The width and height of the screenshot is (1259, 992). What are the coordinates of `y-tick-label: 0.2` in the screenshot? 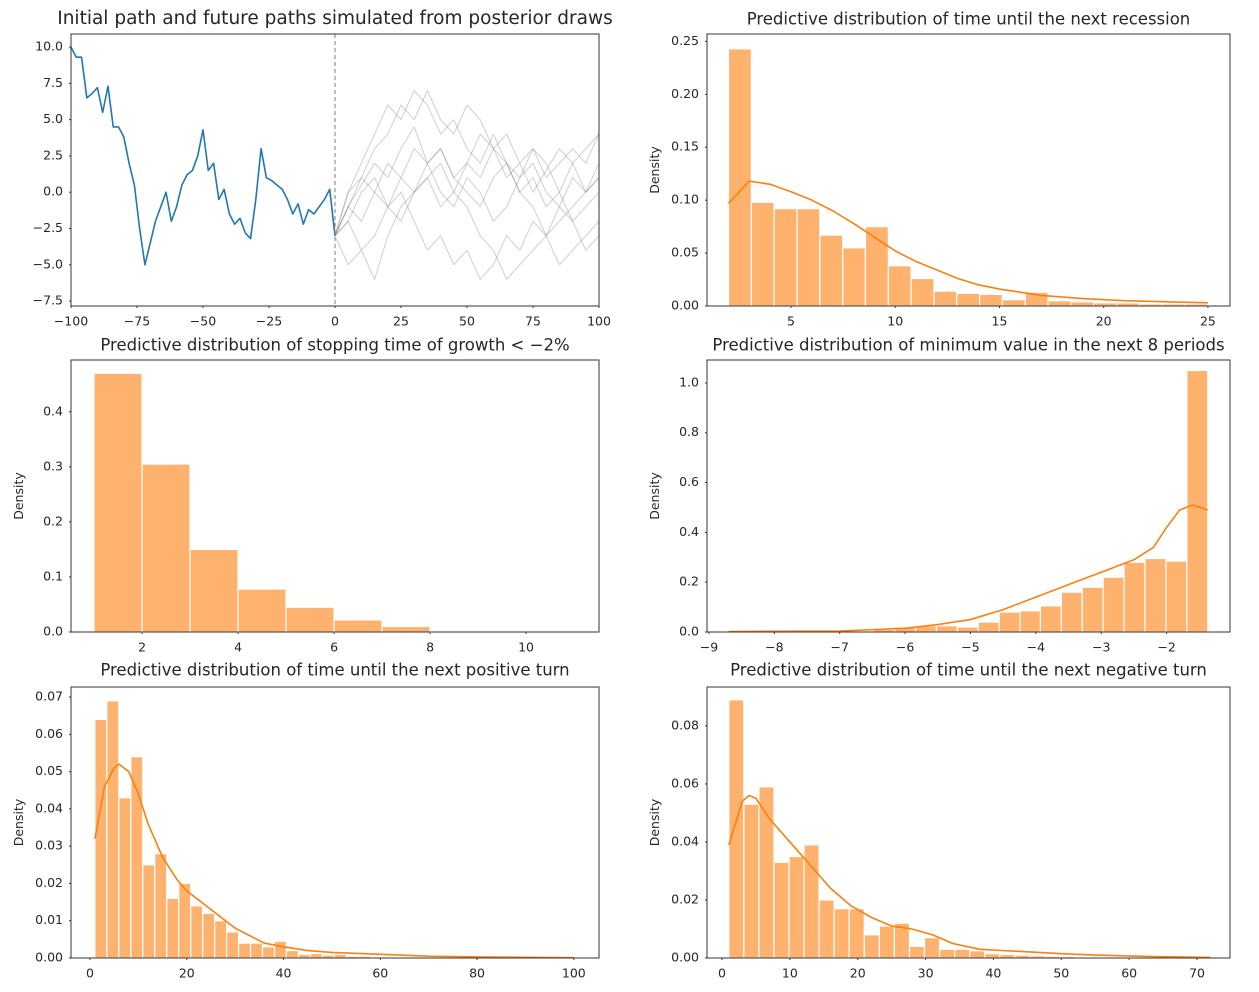 It's located at (53, 520).